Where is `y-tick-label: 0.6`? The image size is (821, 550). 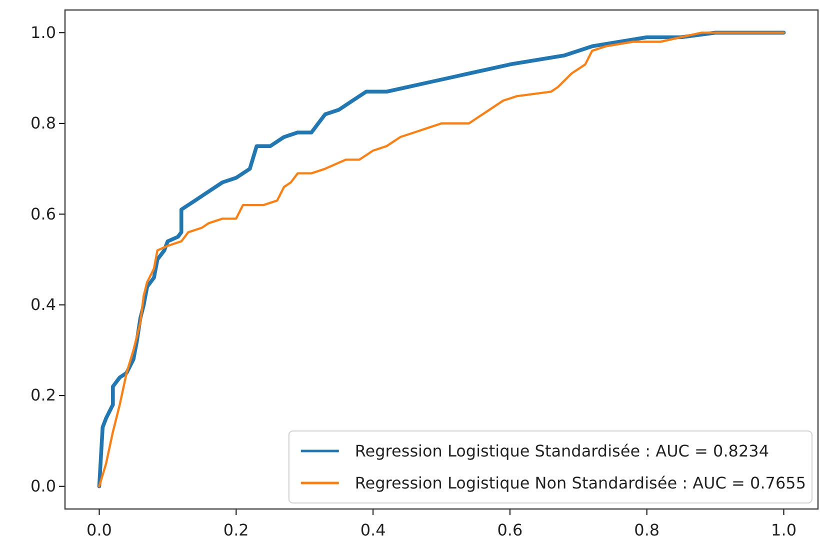 y-tick-label: 0.6 is located at coordinates (43, 214).